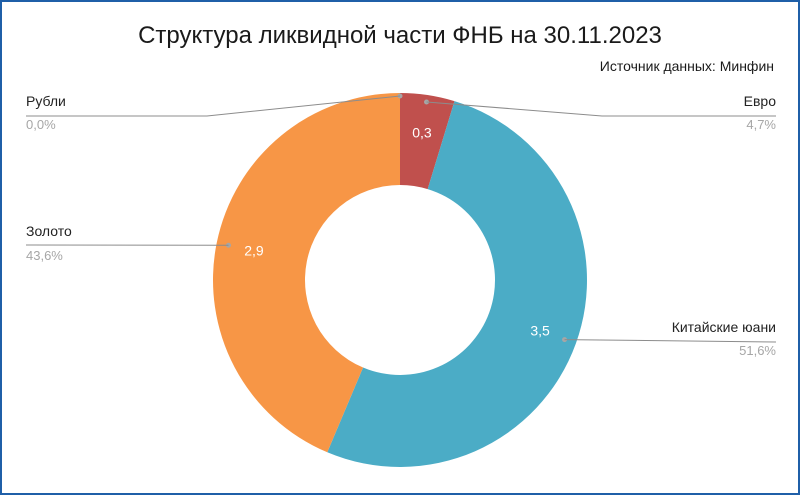 The height and width of the screenshot is (495, 800). I want to click on percent-label-gold: 43,6%, so click(44, 255).